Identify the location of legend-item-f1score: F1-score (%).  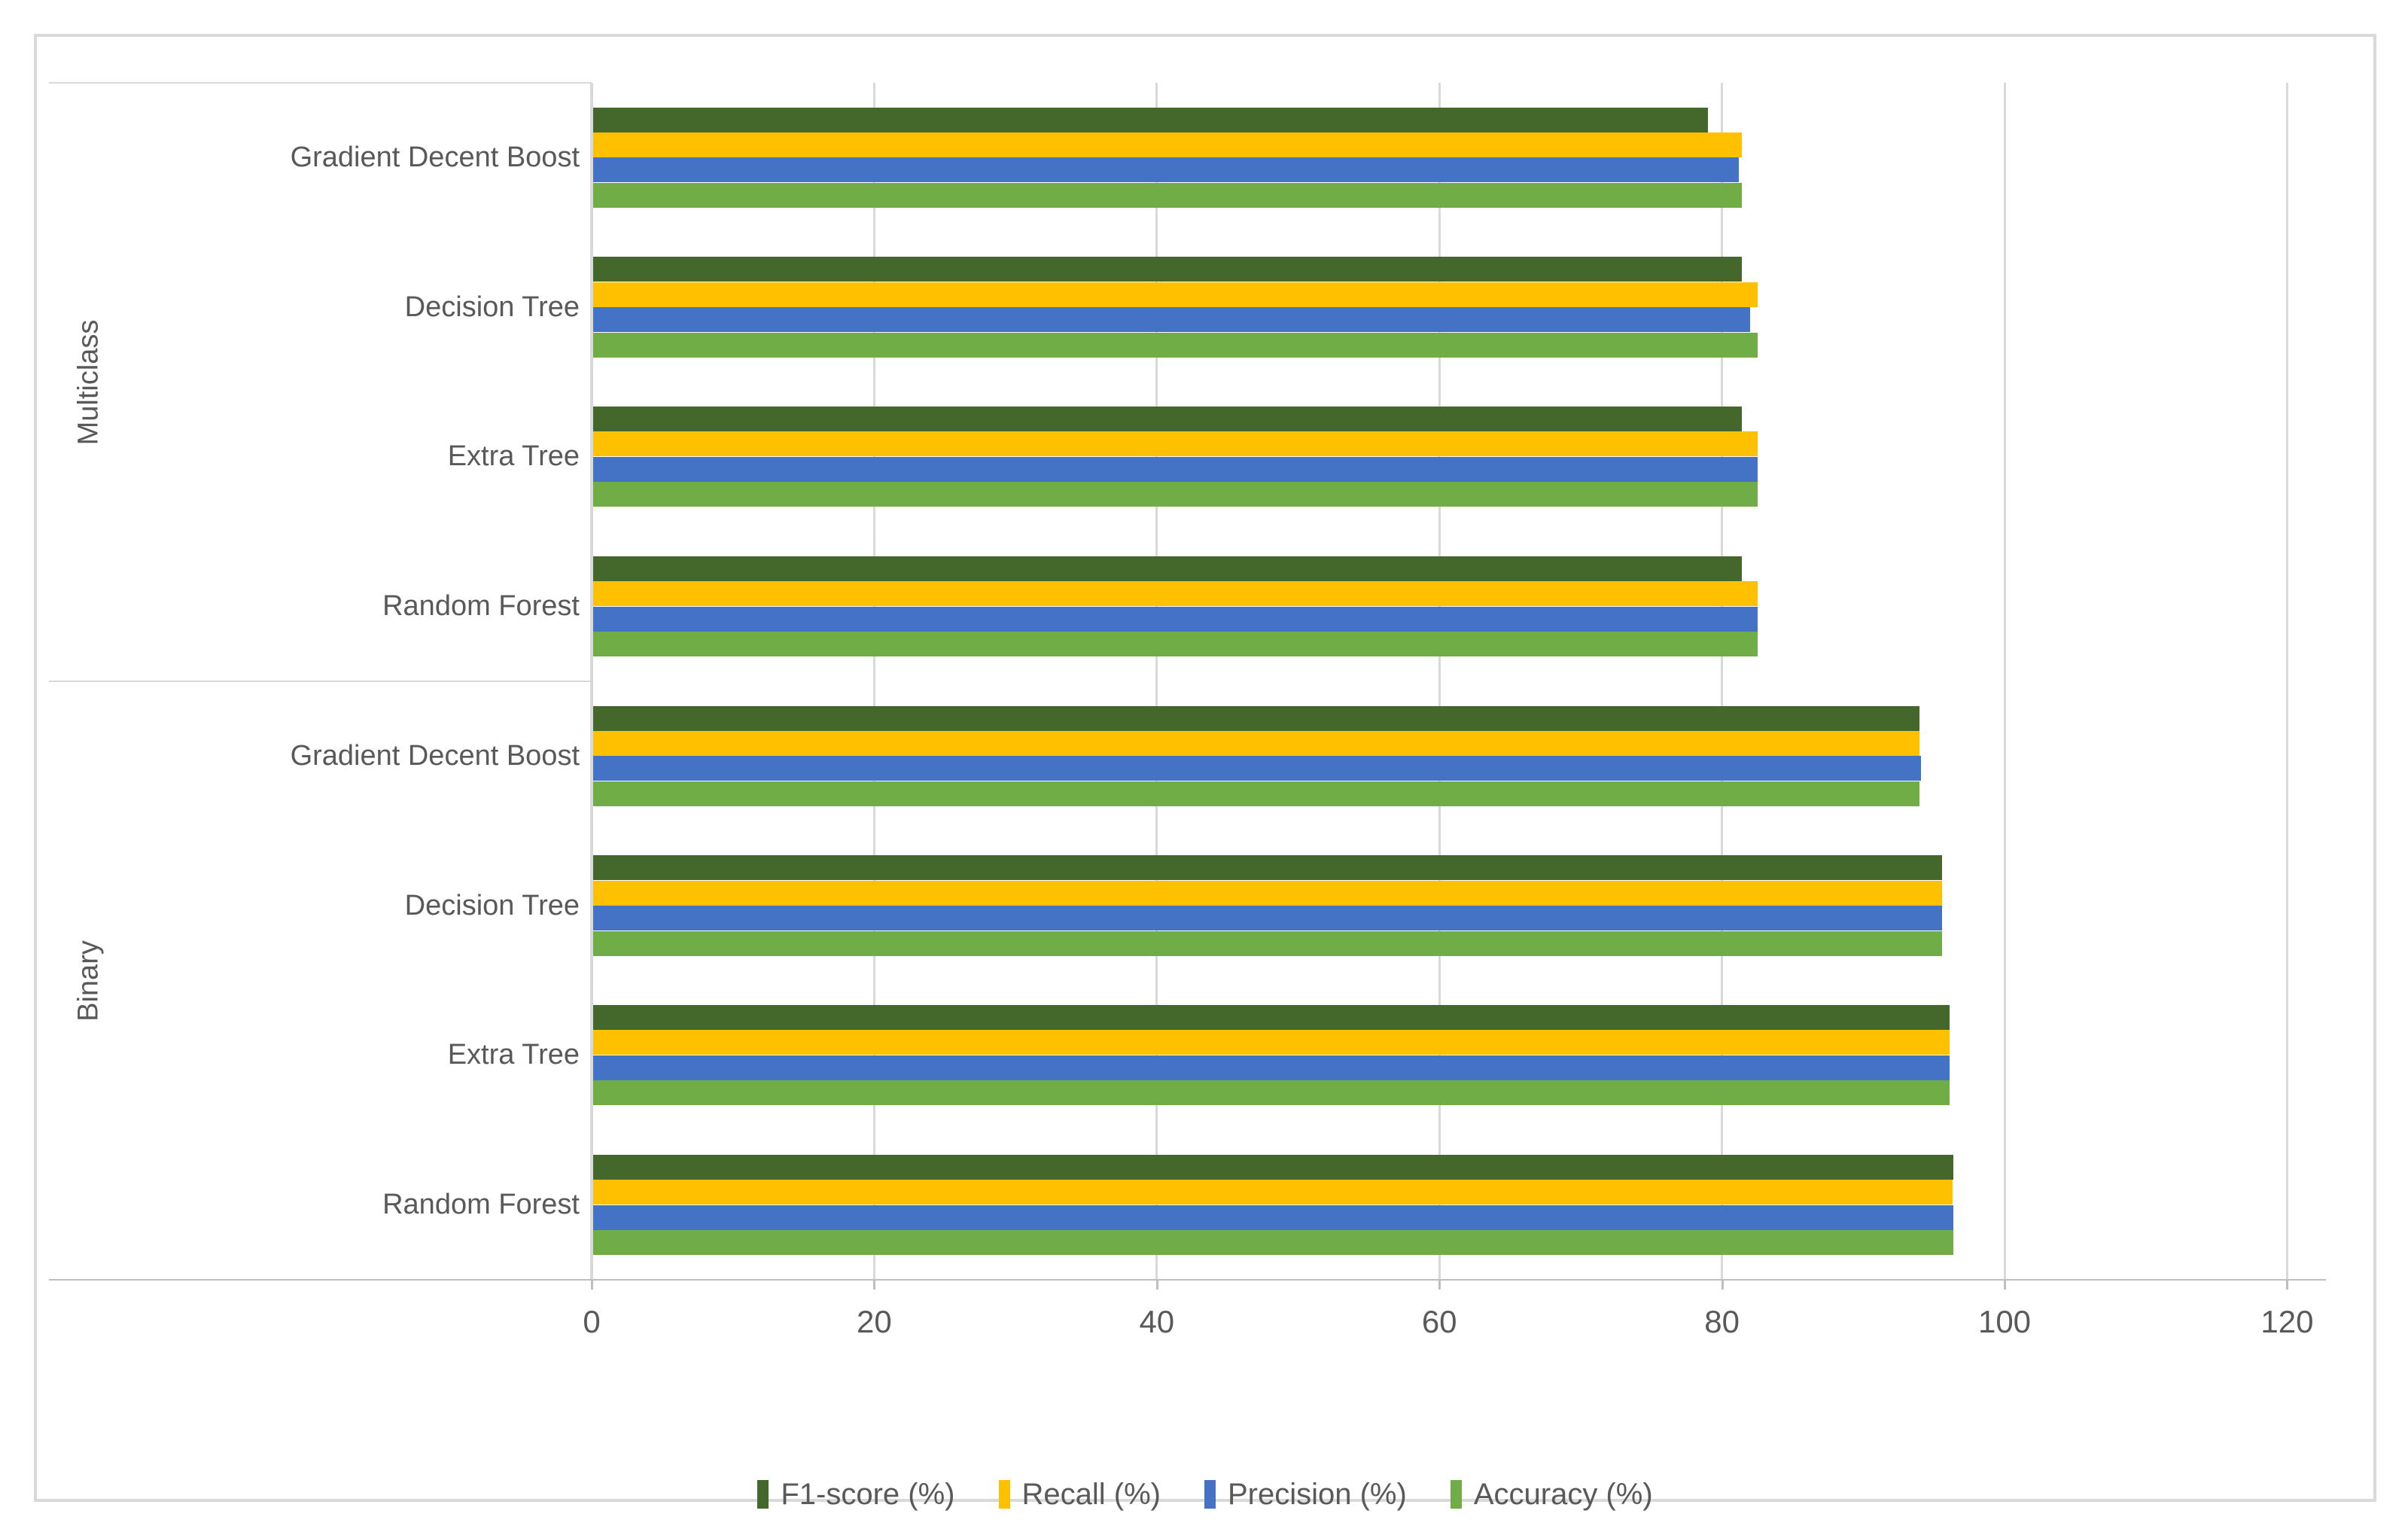
(856, 1494).